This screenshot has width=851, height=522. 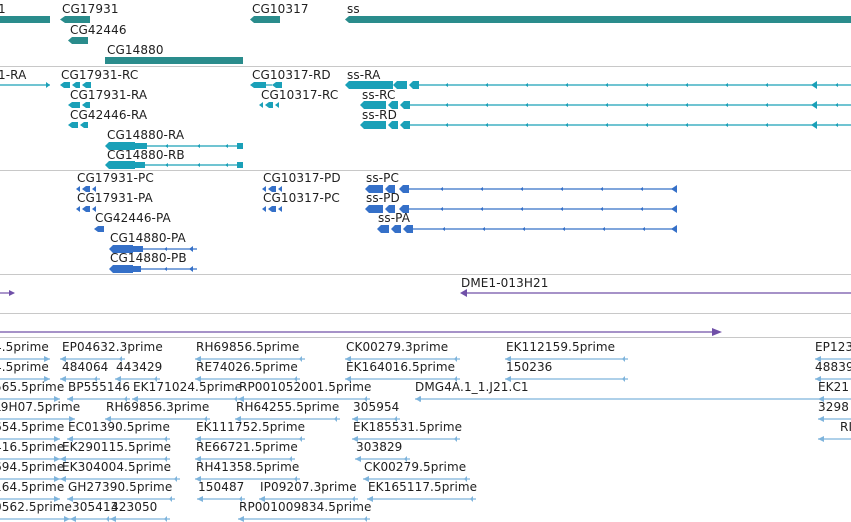 What do you see at coordinates (833, 367) in the screenshot?
I see `feature-label: 48839` at bounding box center [833, 367].